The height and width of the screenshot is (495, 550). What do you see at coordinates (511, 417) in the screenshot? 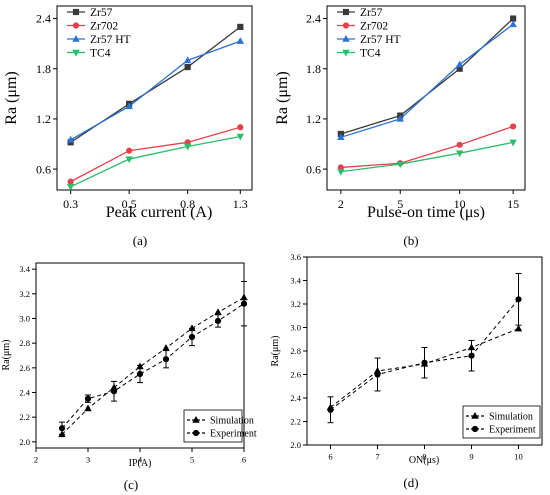
I see `legend-label: Simulation` at bounding box center [511, 417].